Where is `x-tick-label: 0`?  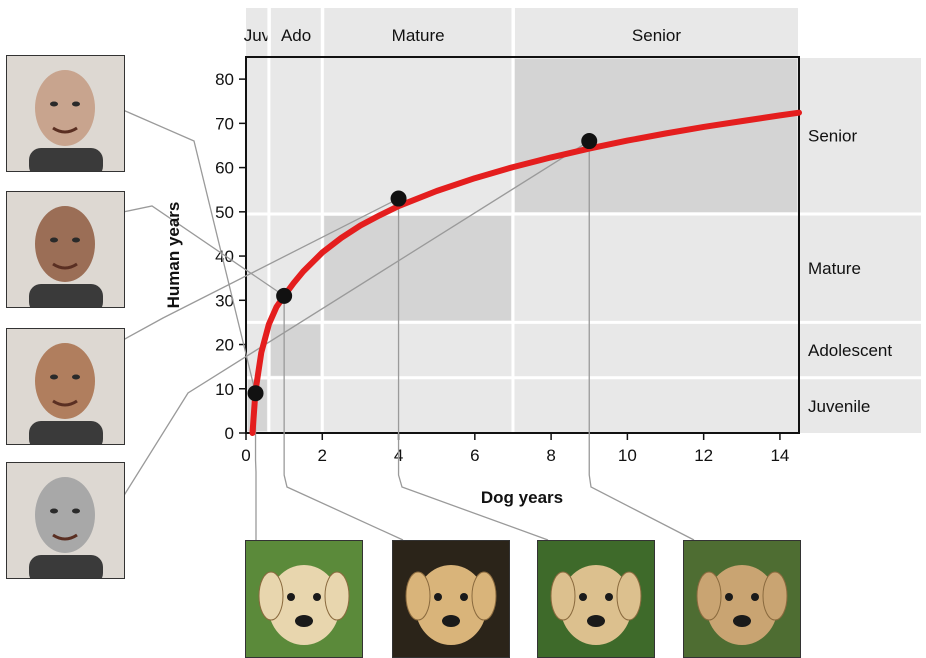 x-tick-label: 0 is located at coordinates (245, 455).